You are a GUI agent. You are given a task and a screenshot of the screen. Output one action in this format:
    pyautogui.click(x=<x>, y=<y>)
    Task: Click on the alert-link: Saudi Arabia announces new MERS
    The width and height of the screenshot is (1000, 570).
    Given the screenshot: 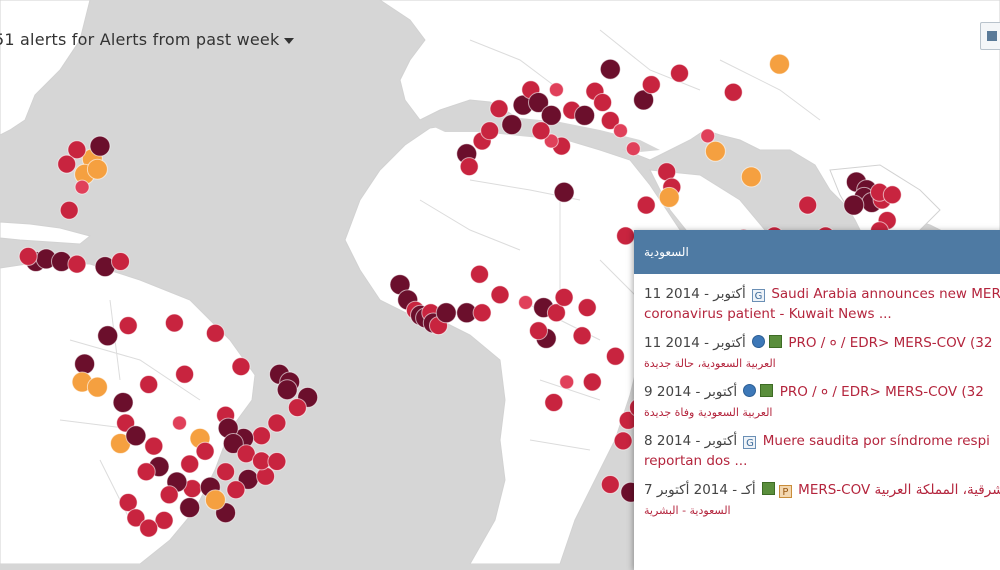 What is the action you would take?
    pyautogui.click(x=885, y=294)
    